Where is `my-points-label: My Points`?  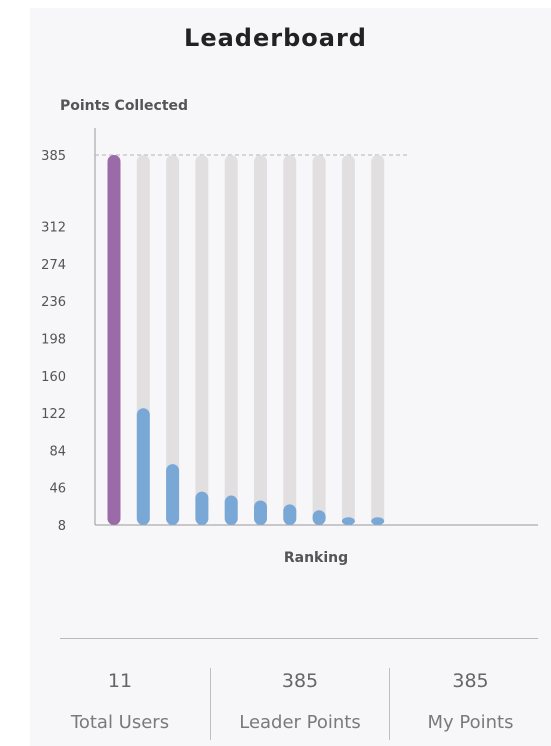
my-points-label: My Points is located at coordinates (470, 722).